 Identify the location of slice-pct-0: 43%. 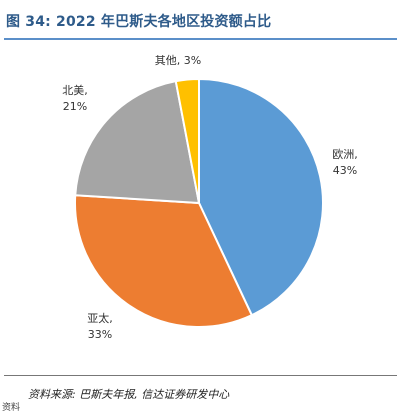
(345, 170).